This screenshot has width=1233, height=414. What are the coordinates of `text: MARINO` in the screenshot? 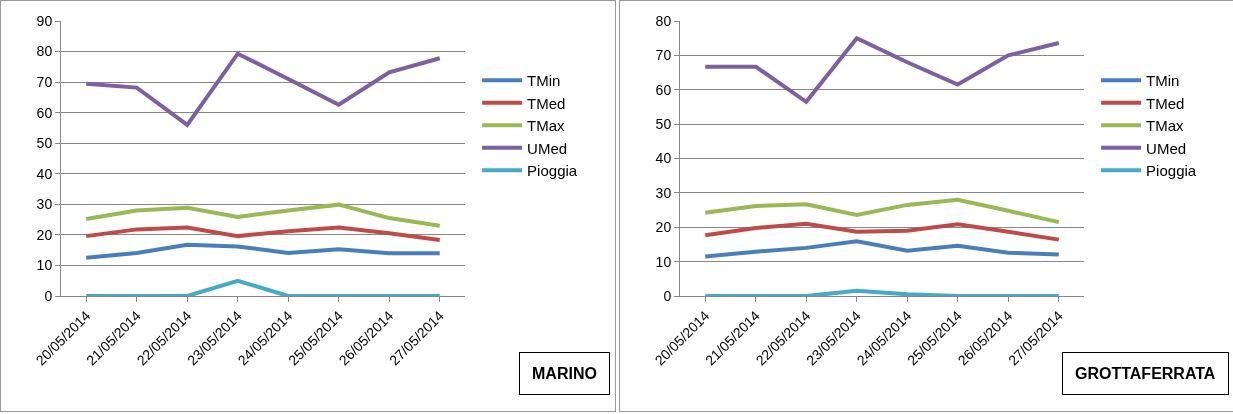 It's located at (564, 373).